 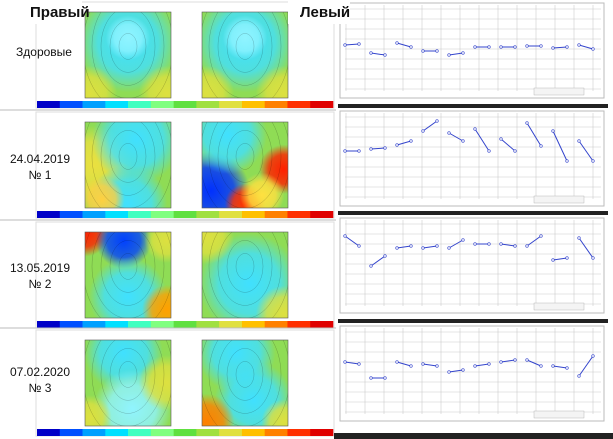 What do you see at coordinates (472, 158) in the screenshot?
I see `chart-panel` at bounding box center [472, 158].